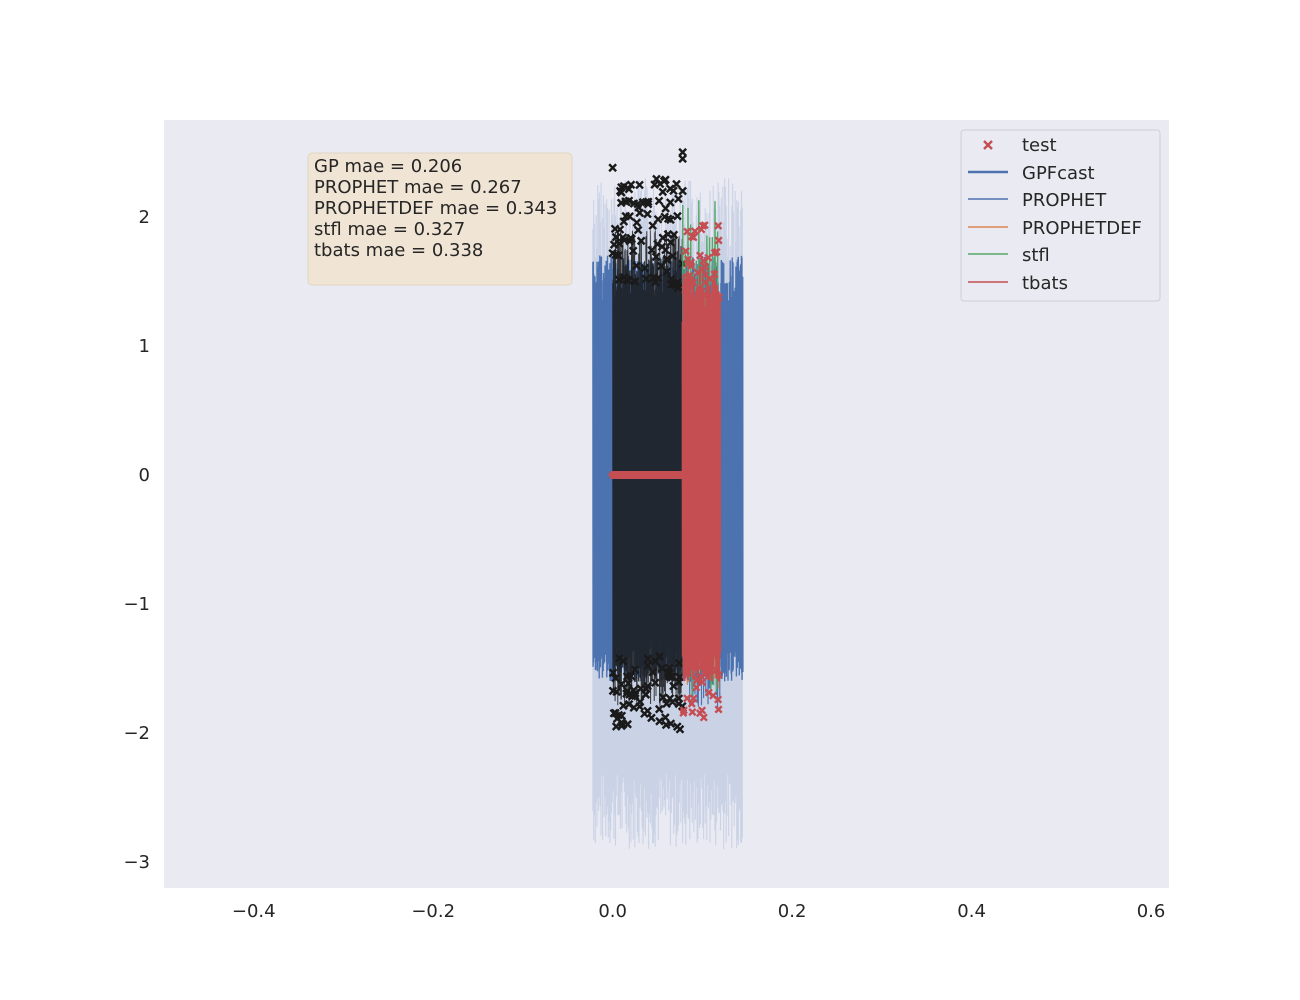 The height and width of the screenshot is (1000, 1300). Describe the element at coordinates (701, 475) in the screenshot. I see `tbats-line` at that location.